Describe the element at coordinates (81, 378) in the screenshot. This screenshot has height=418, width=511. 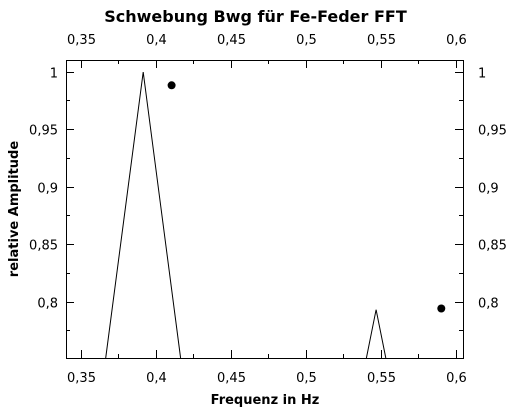
I see `x-tick-label-bottom: 0,35` at that location.